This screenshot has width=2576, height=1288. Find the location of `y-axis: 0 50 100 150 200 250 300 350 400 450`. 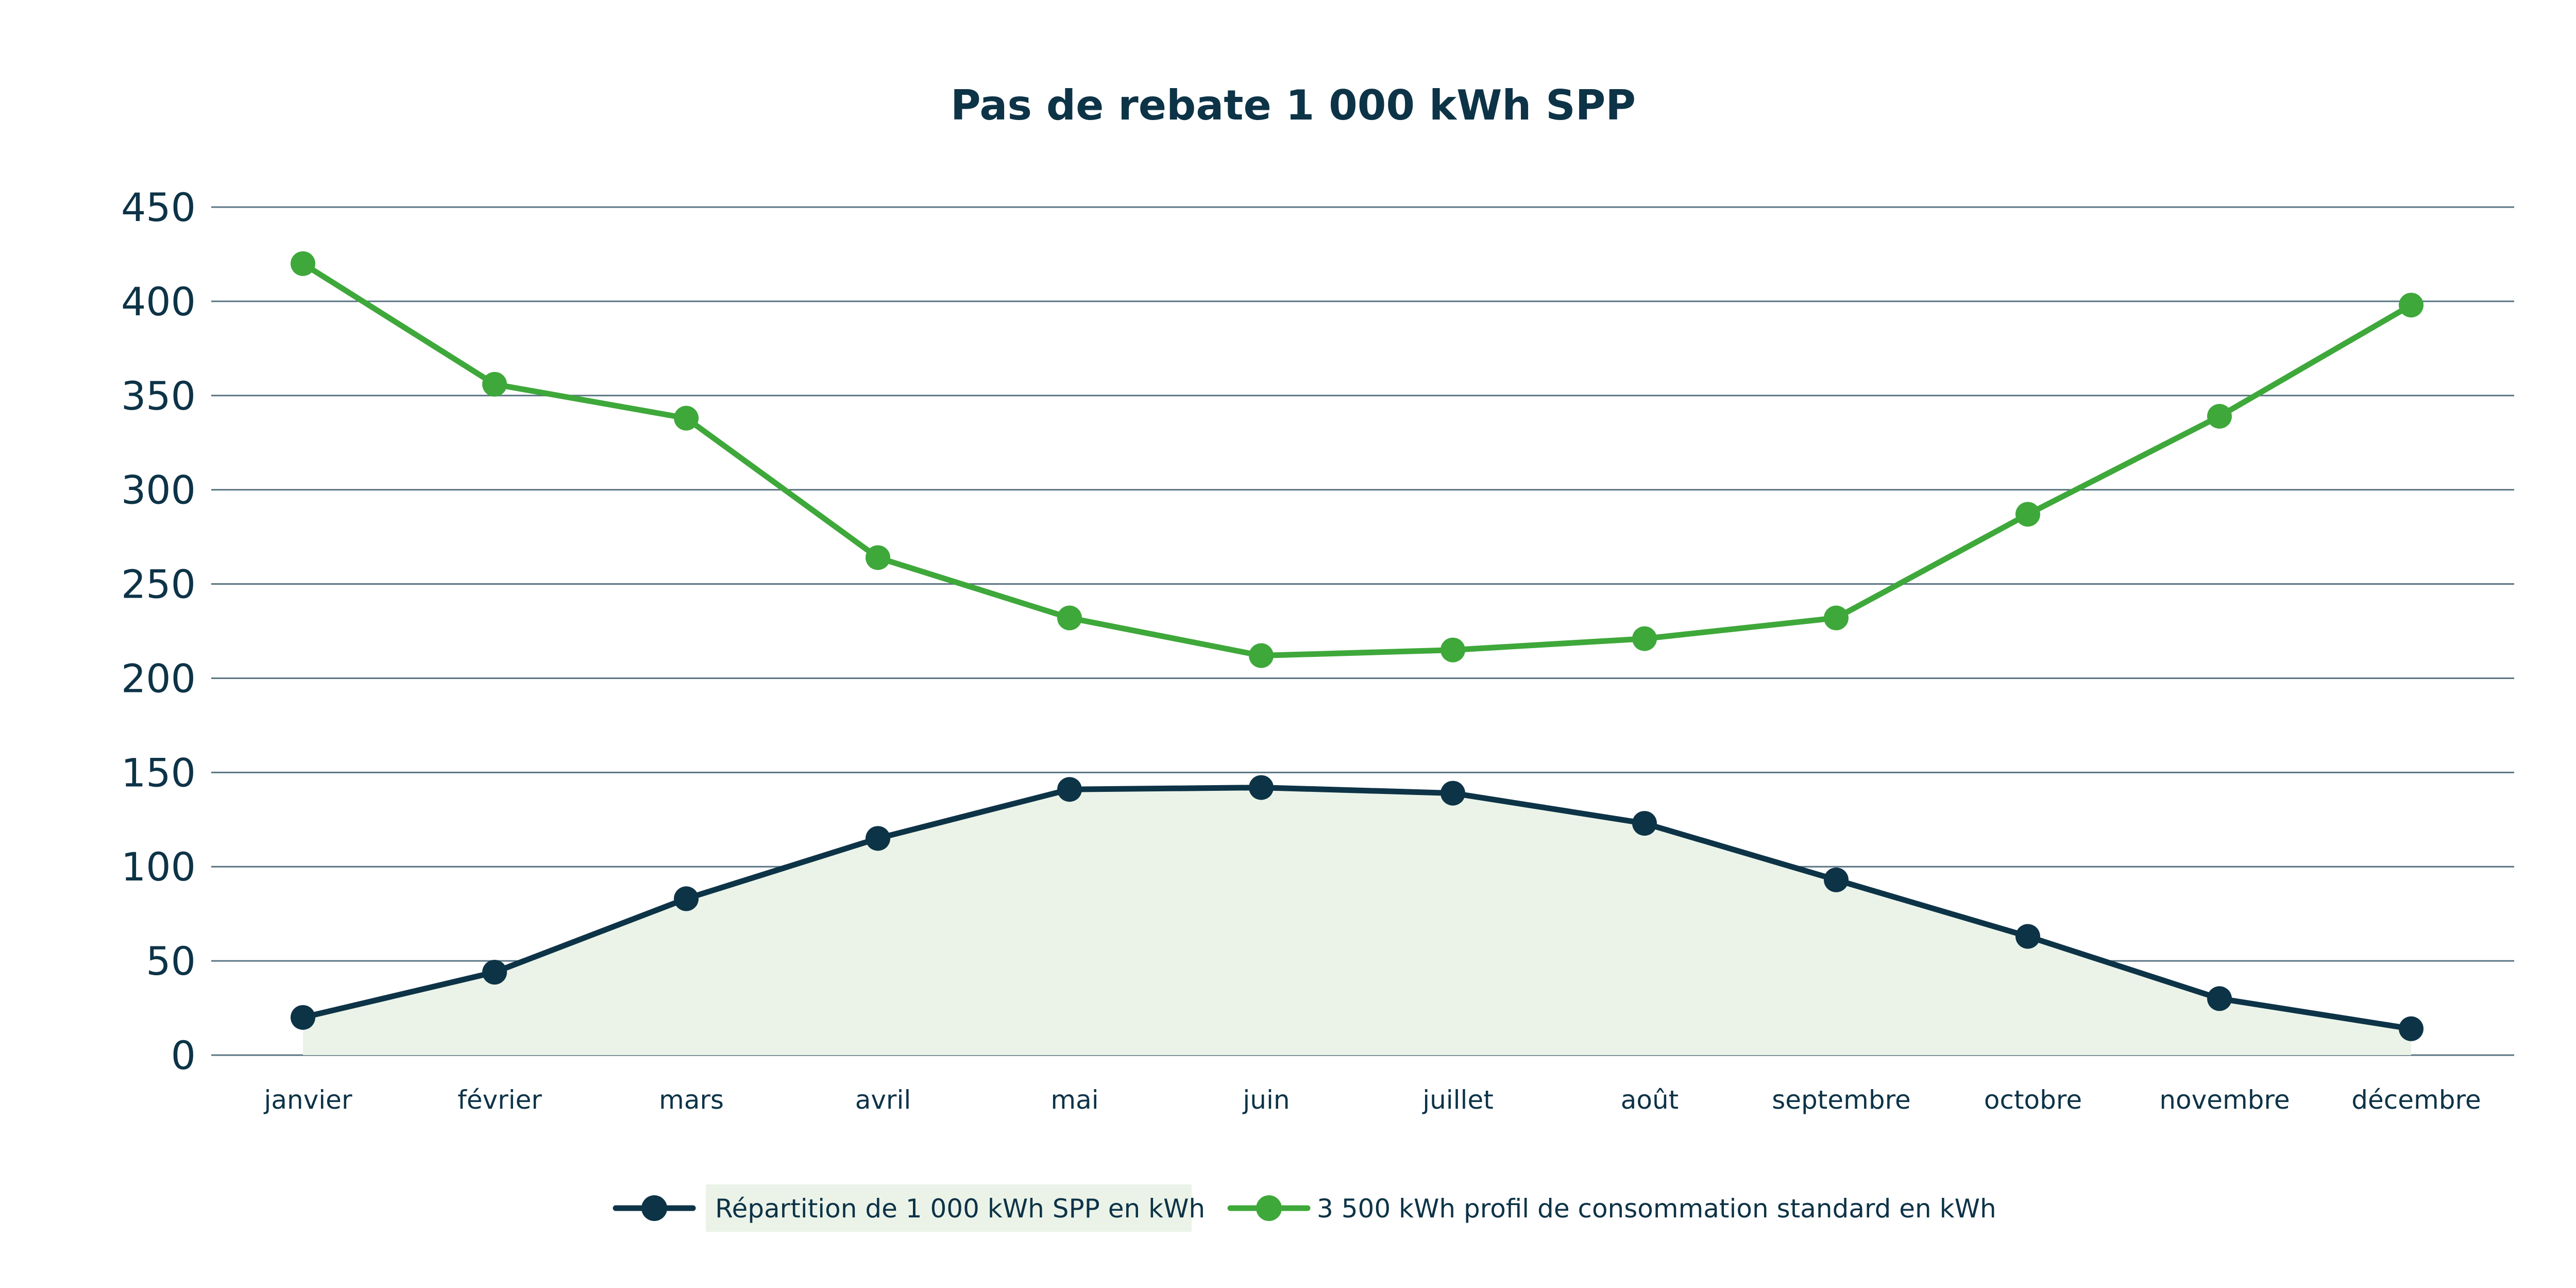

y-axis: 0 50 100 150 200 250 300 350 400 450 is located at coordinates (158, 631).